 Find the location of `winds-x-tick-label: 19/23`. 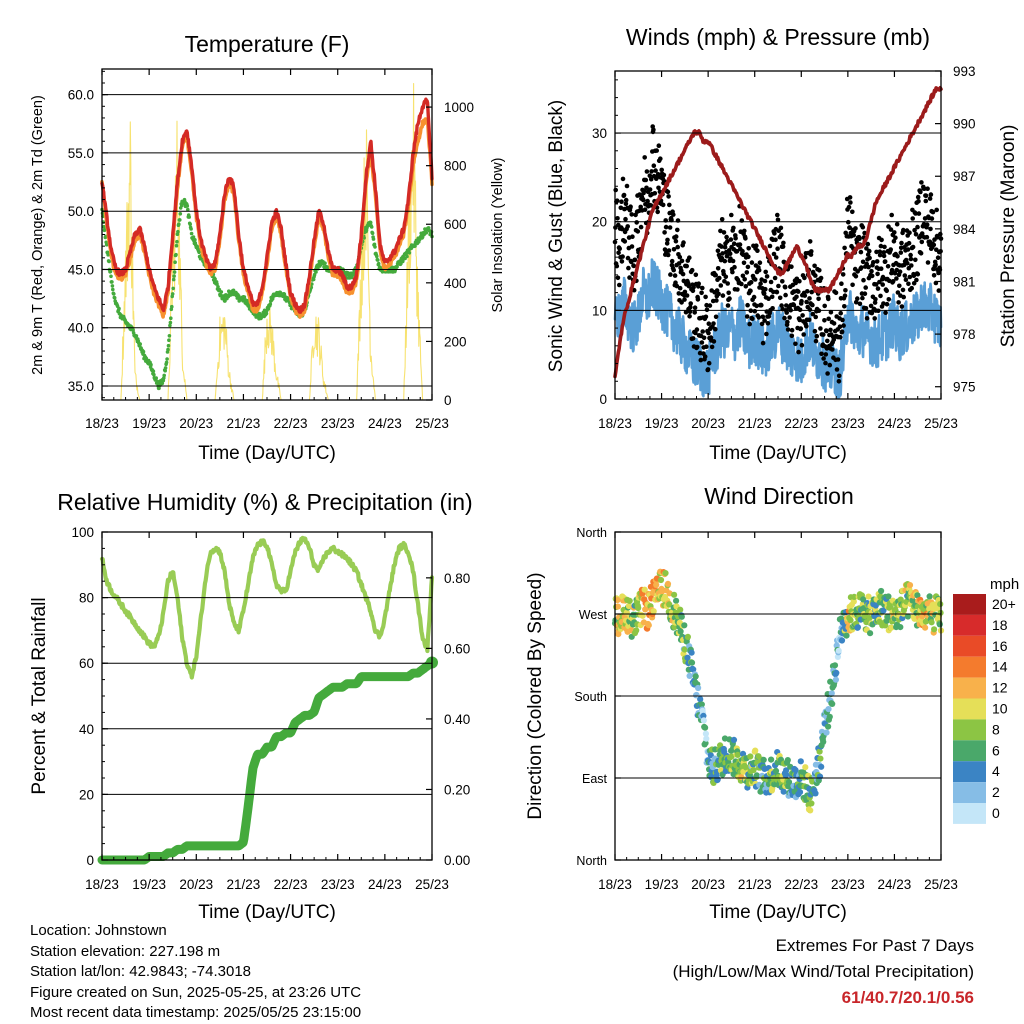

winds-x-tick-label: 19/23 is located at coordinates (662, 423).